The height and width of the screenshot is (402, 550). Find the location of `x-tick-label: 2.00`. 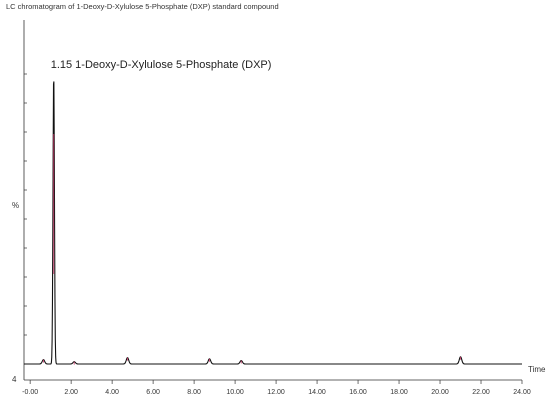

x-tick-label: 2.00 is located at coordinates (71, 392).